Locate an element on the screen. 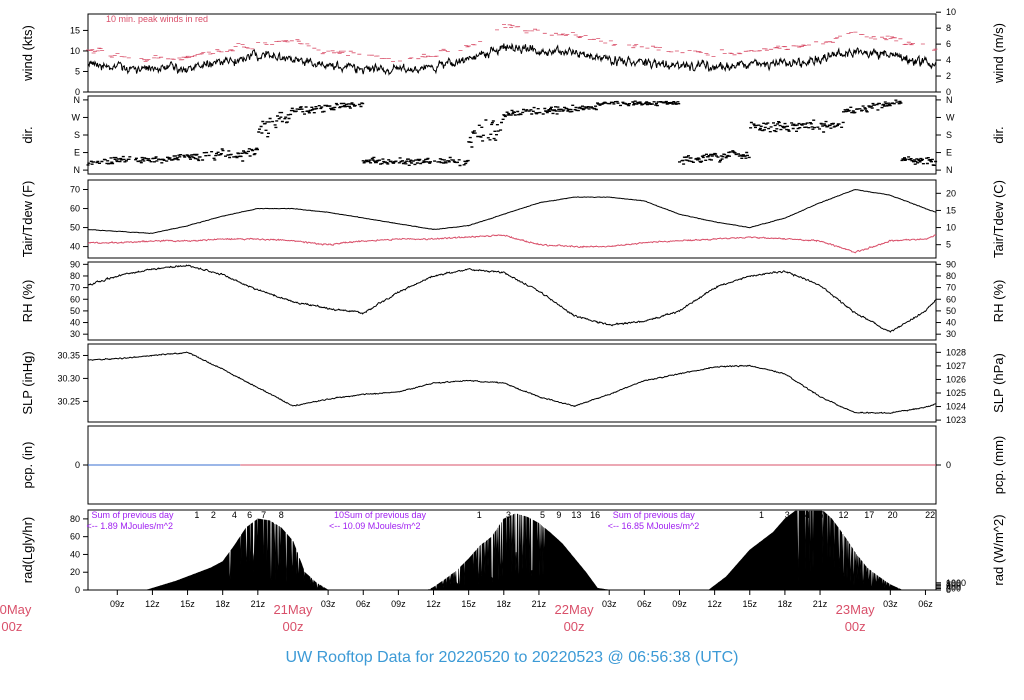 The width and height of the screenshot is (1024, 700). rh-ylabel-left: RH (%) is located at coordinates (27, 301).